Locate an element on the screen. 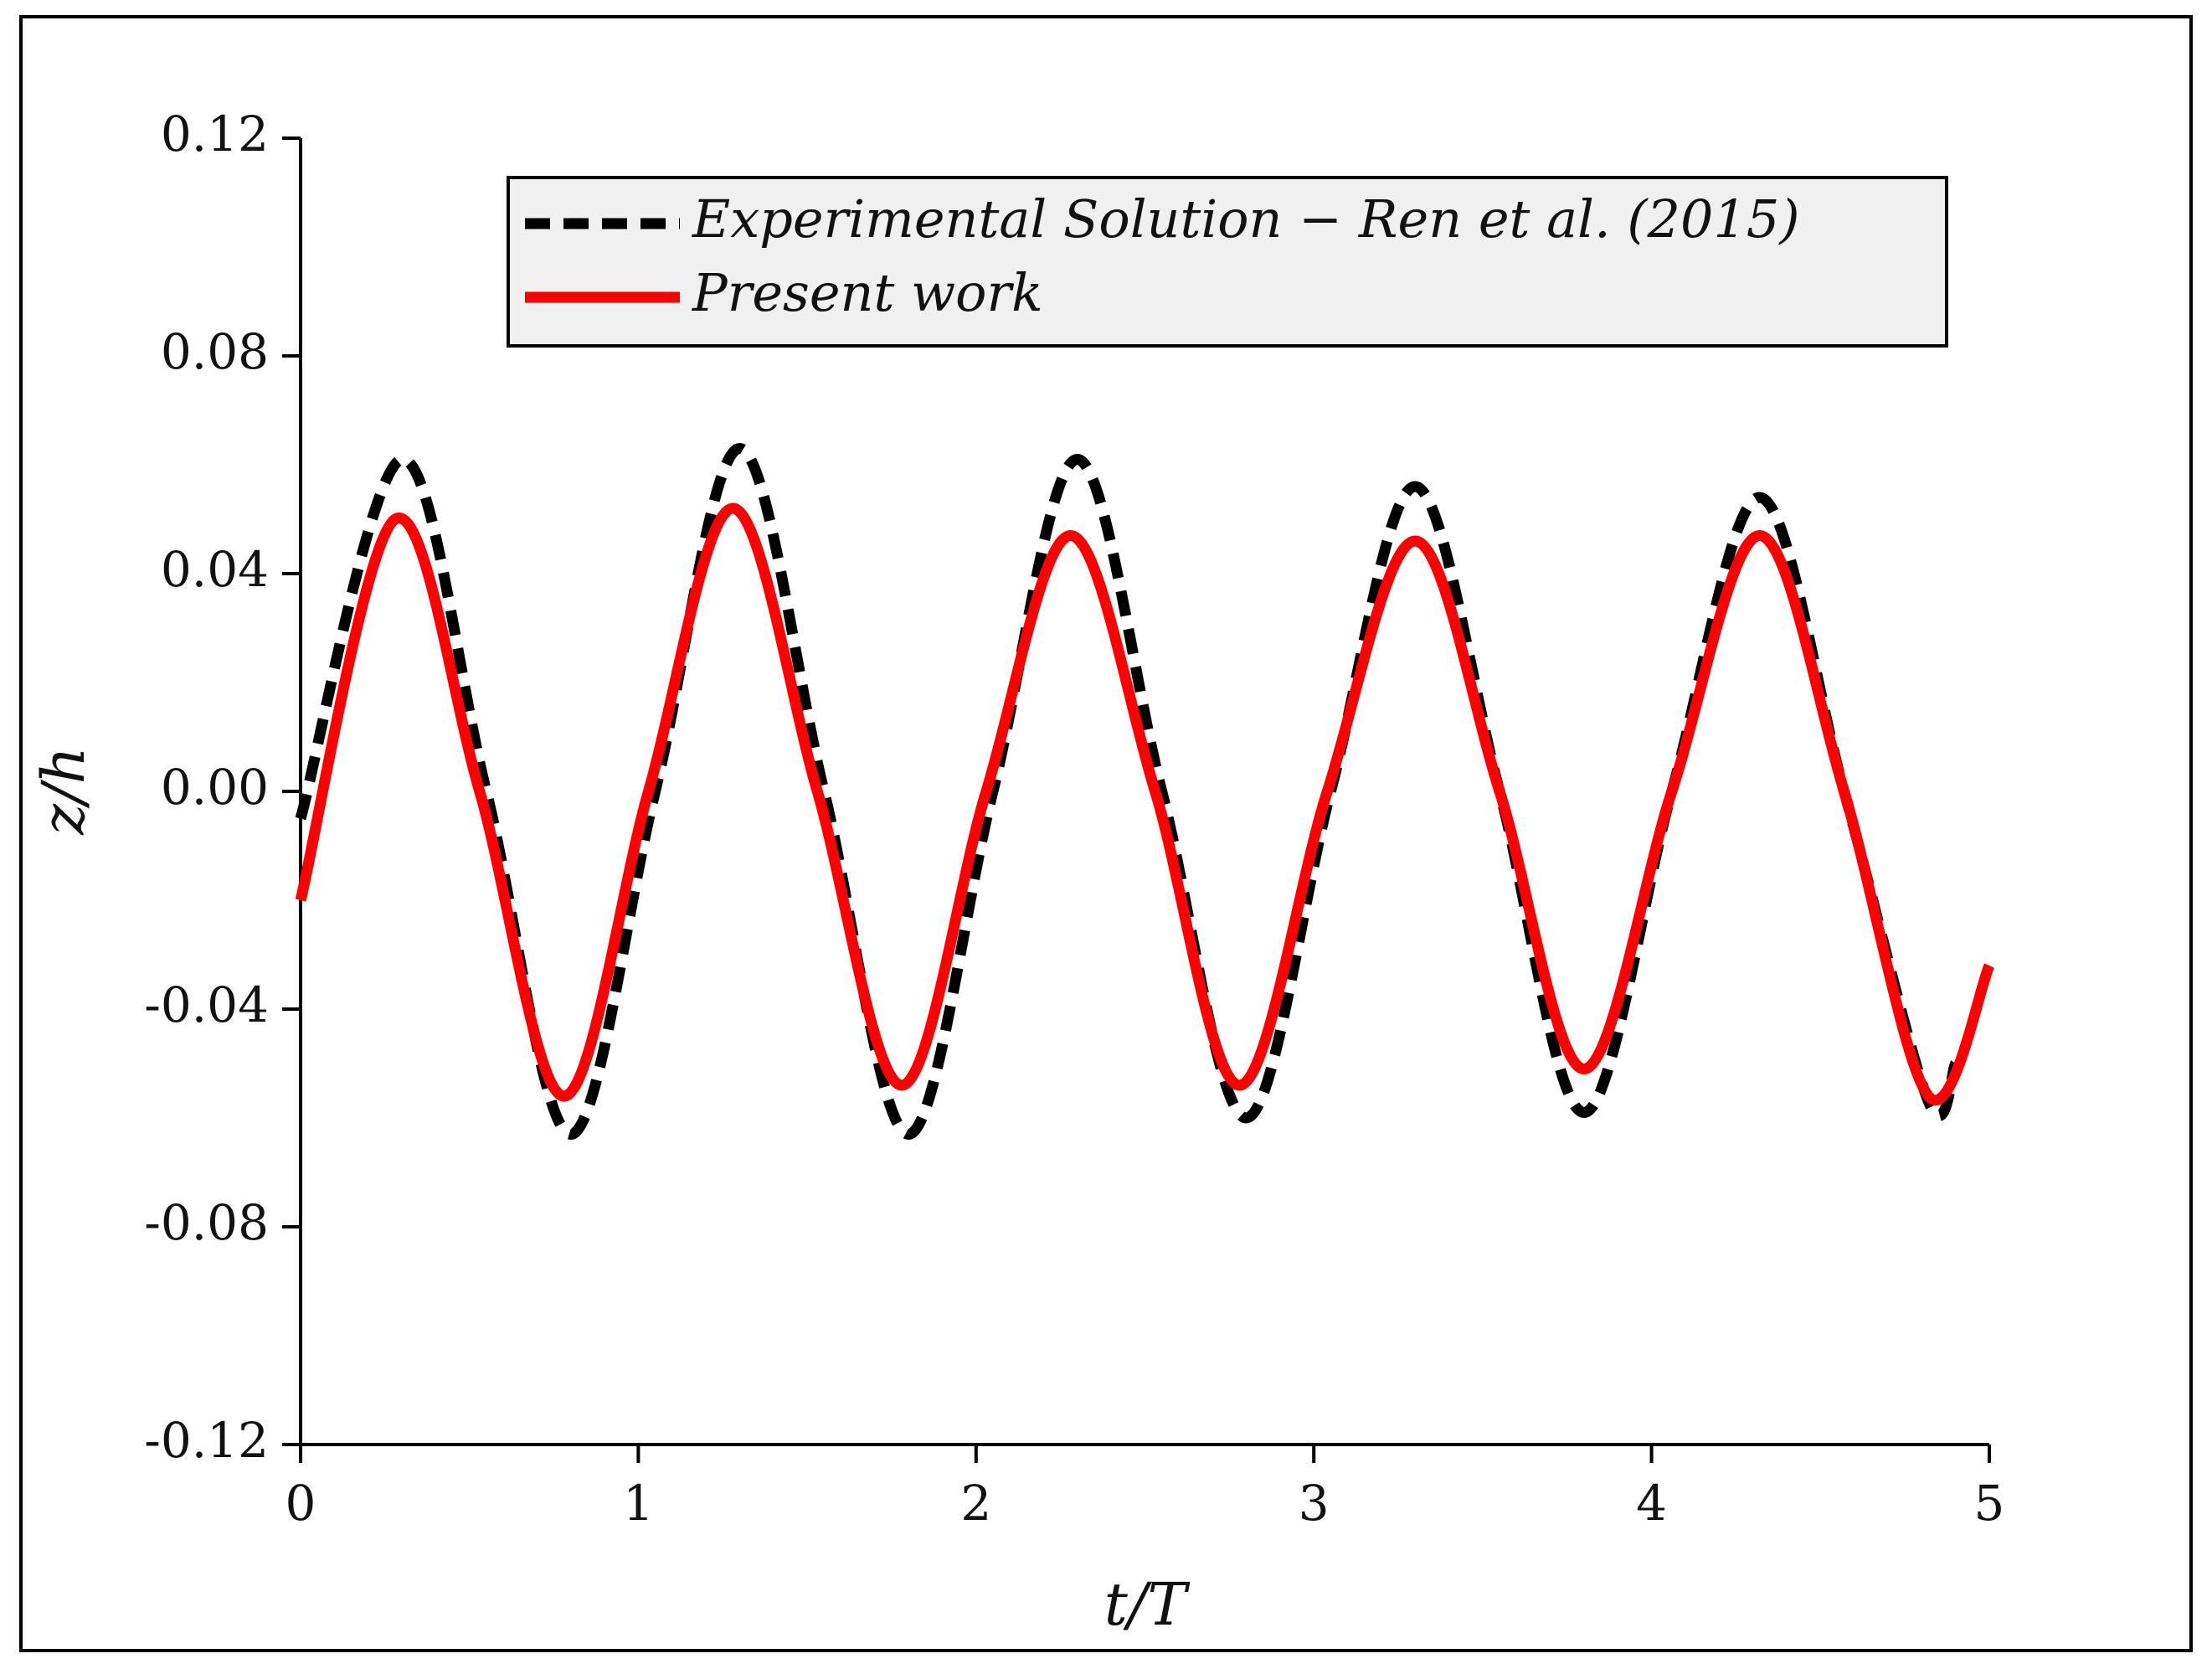 This screenshot has height=1674, width=2212. y-tick-label: 0.08 is located at coordinates (215, 351).